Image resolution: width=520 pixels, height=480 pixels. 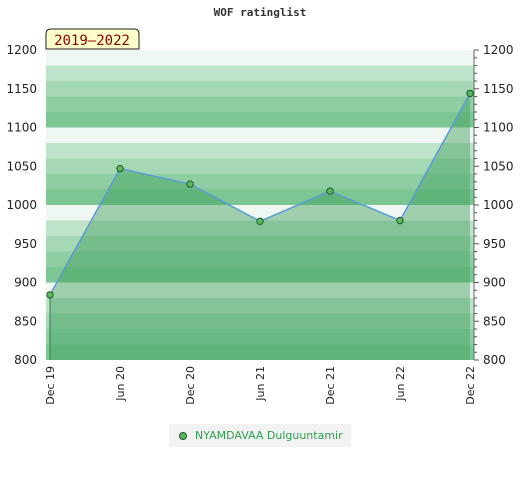 What do you see at coordinates (494, 244) in the screenshot?
I see `y-tick-label-right: 950` at bounding box center [494, 244].